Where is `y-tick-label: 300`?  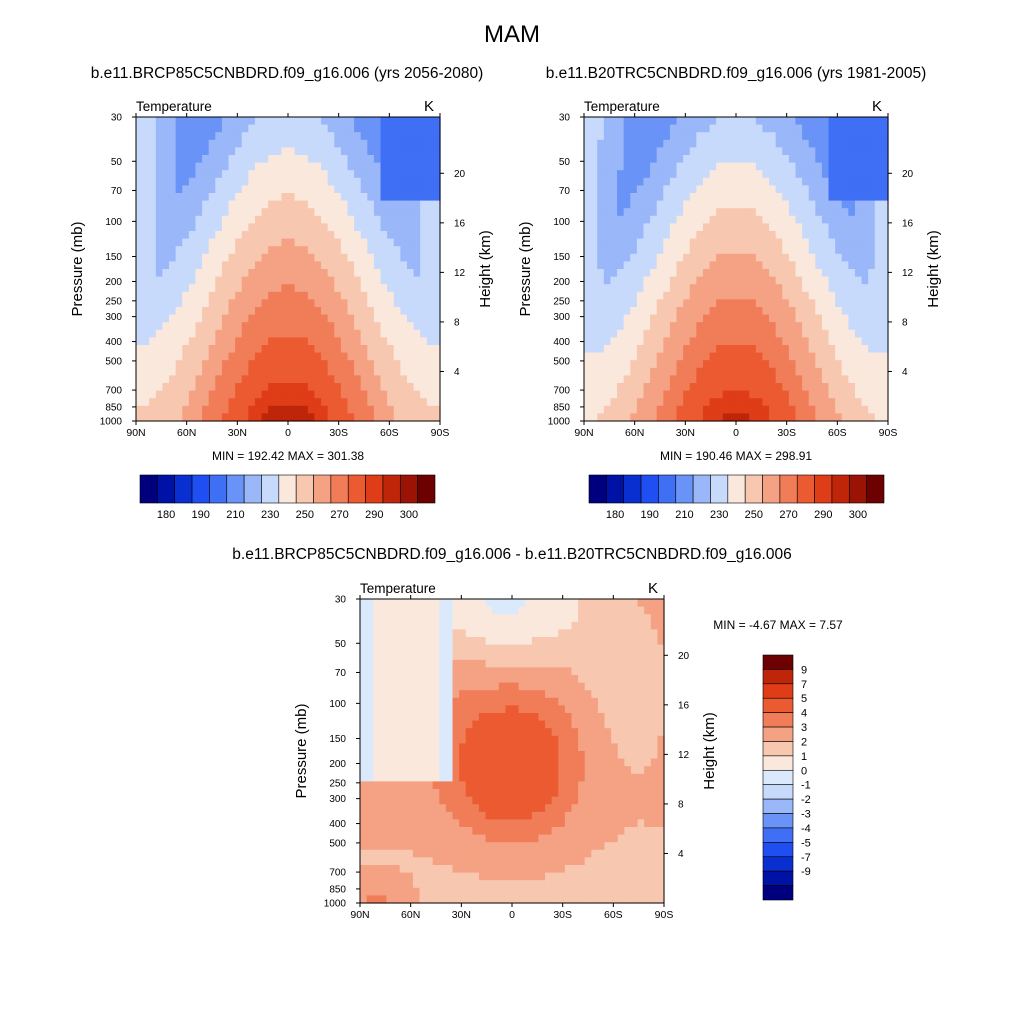
y-tick-label: 300 is located at coordinates (113, 317).